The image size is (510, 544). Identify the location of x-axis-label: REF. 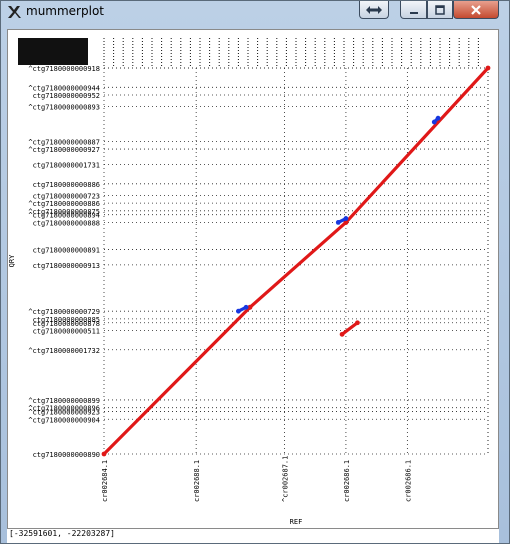
(296, 522).